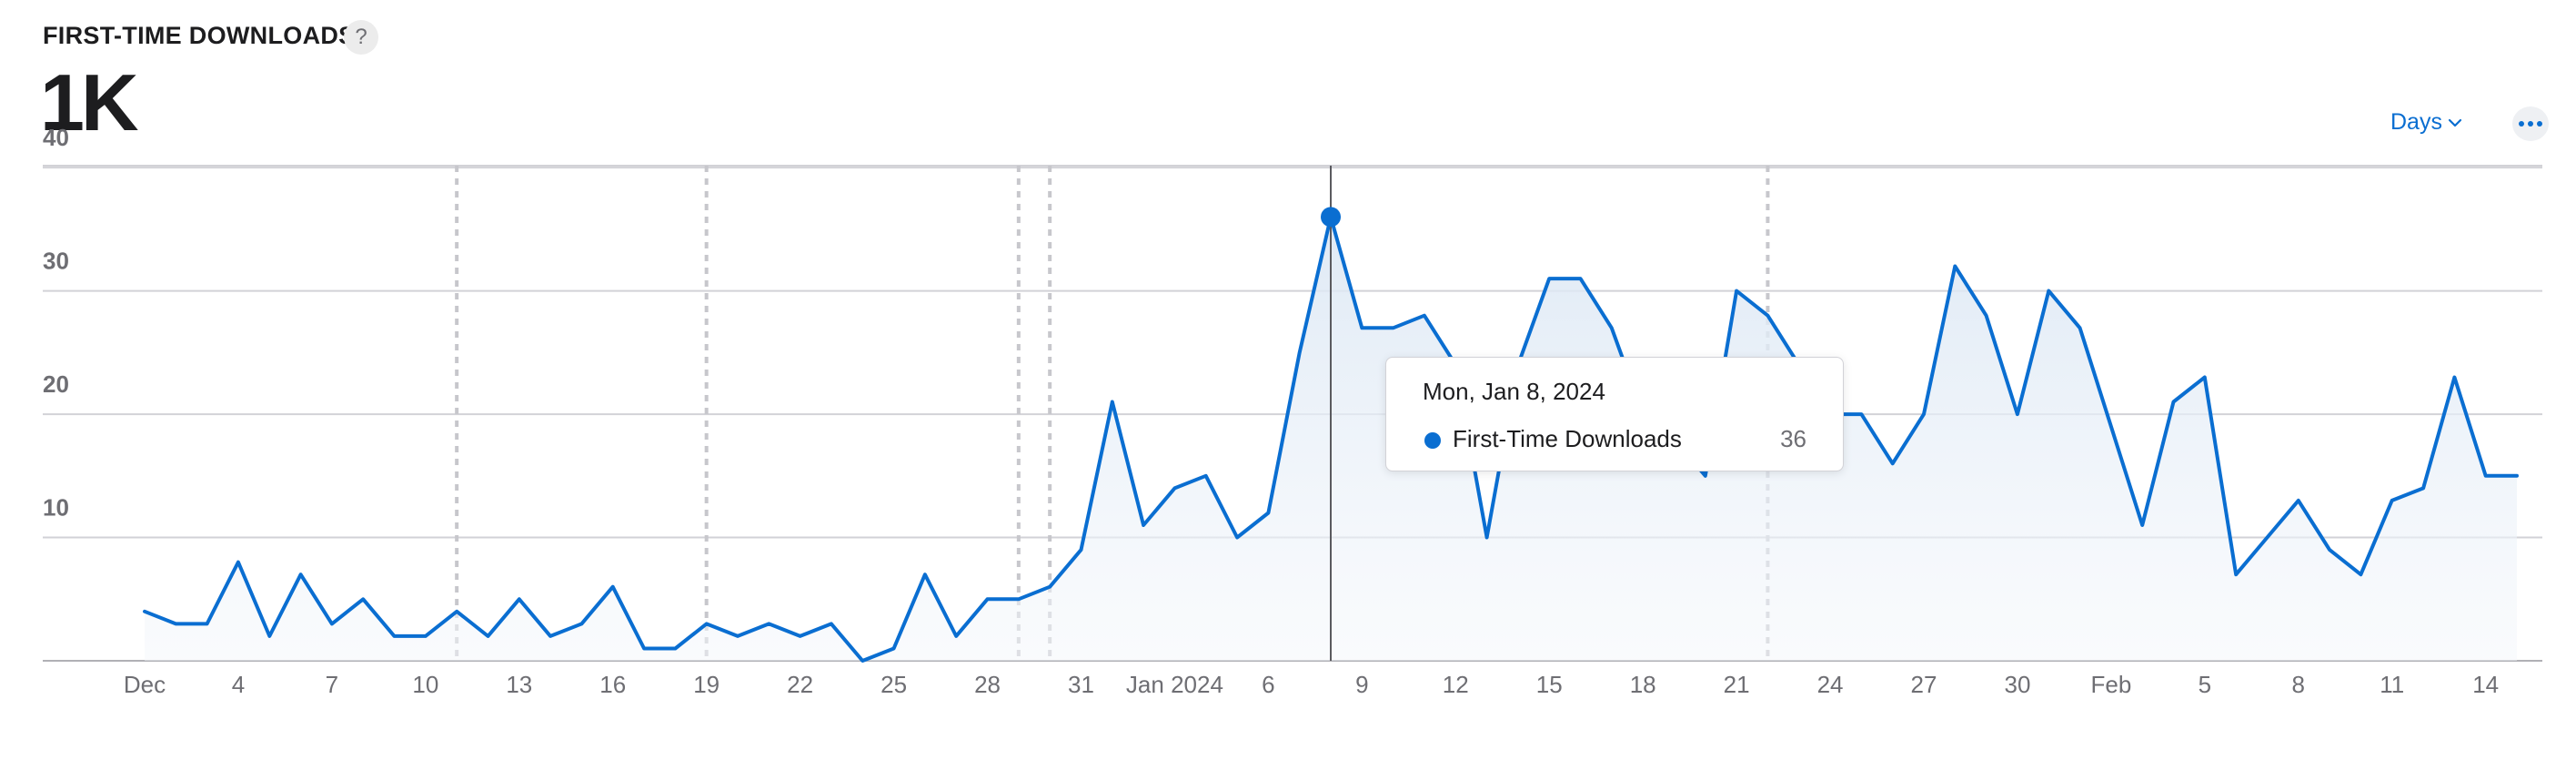 This screenshot has width=2576, height=770. What do you see at coordinates (987, 684) in the screenshot?
I see `x-tick-label: 28` at bounding box center [987, 684].